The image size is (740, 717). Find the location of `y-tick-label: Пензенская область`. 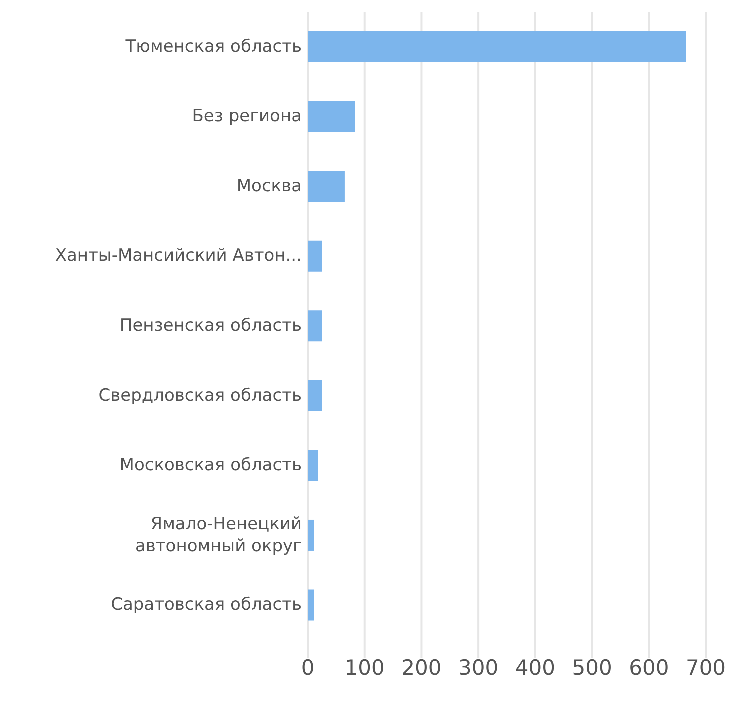

y-tick-label: Пензенская область is located at coordinates (211, 326).